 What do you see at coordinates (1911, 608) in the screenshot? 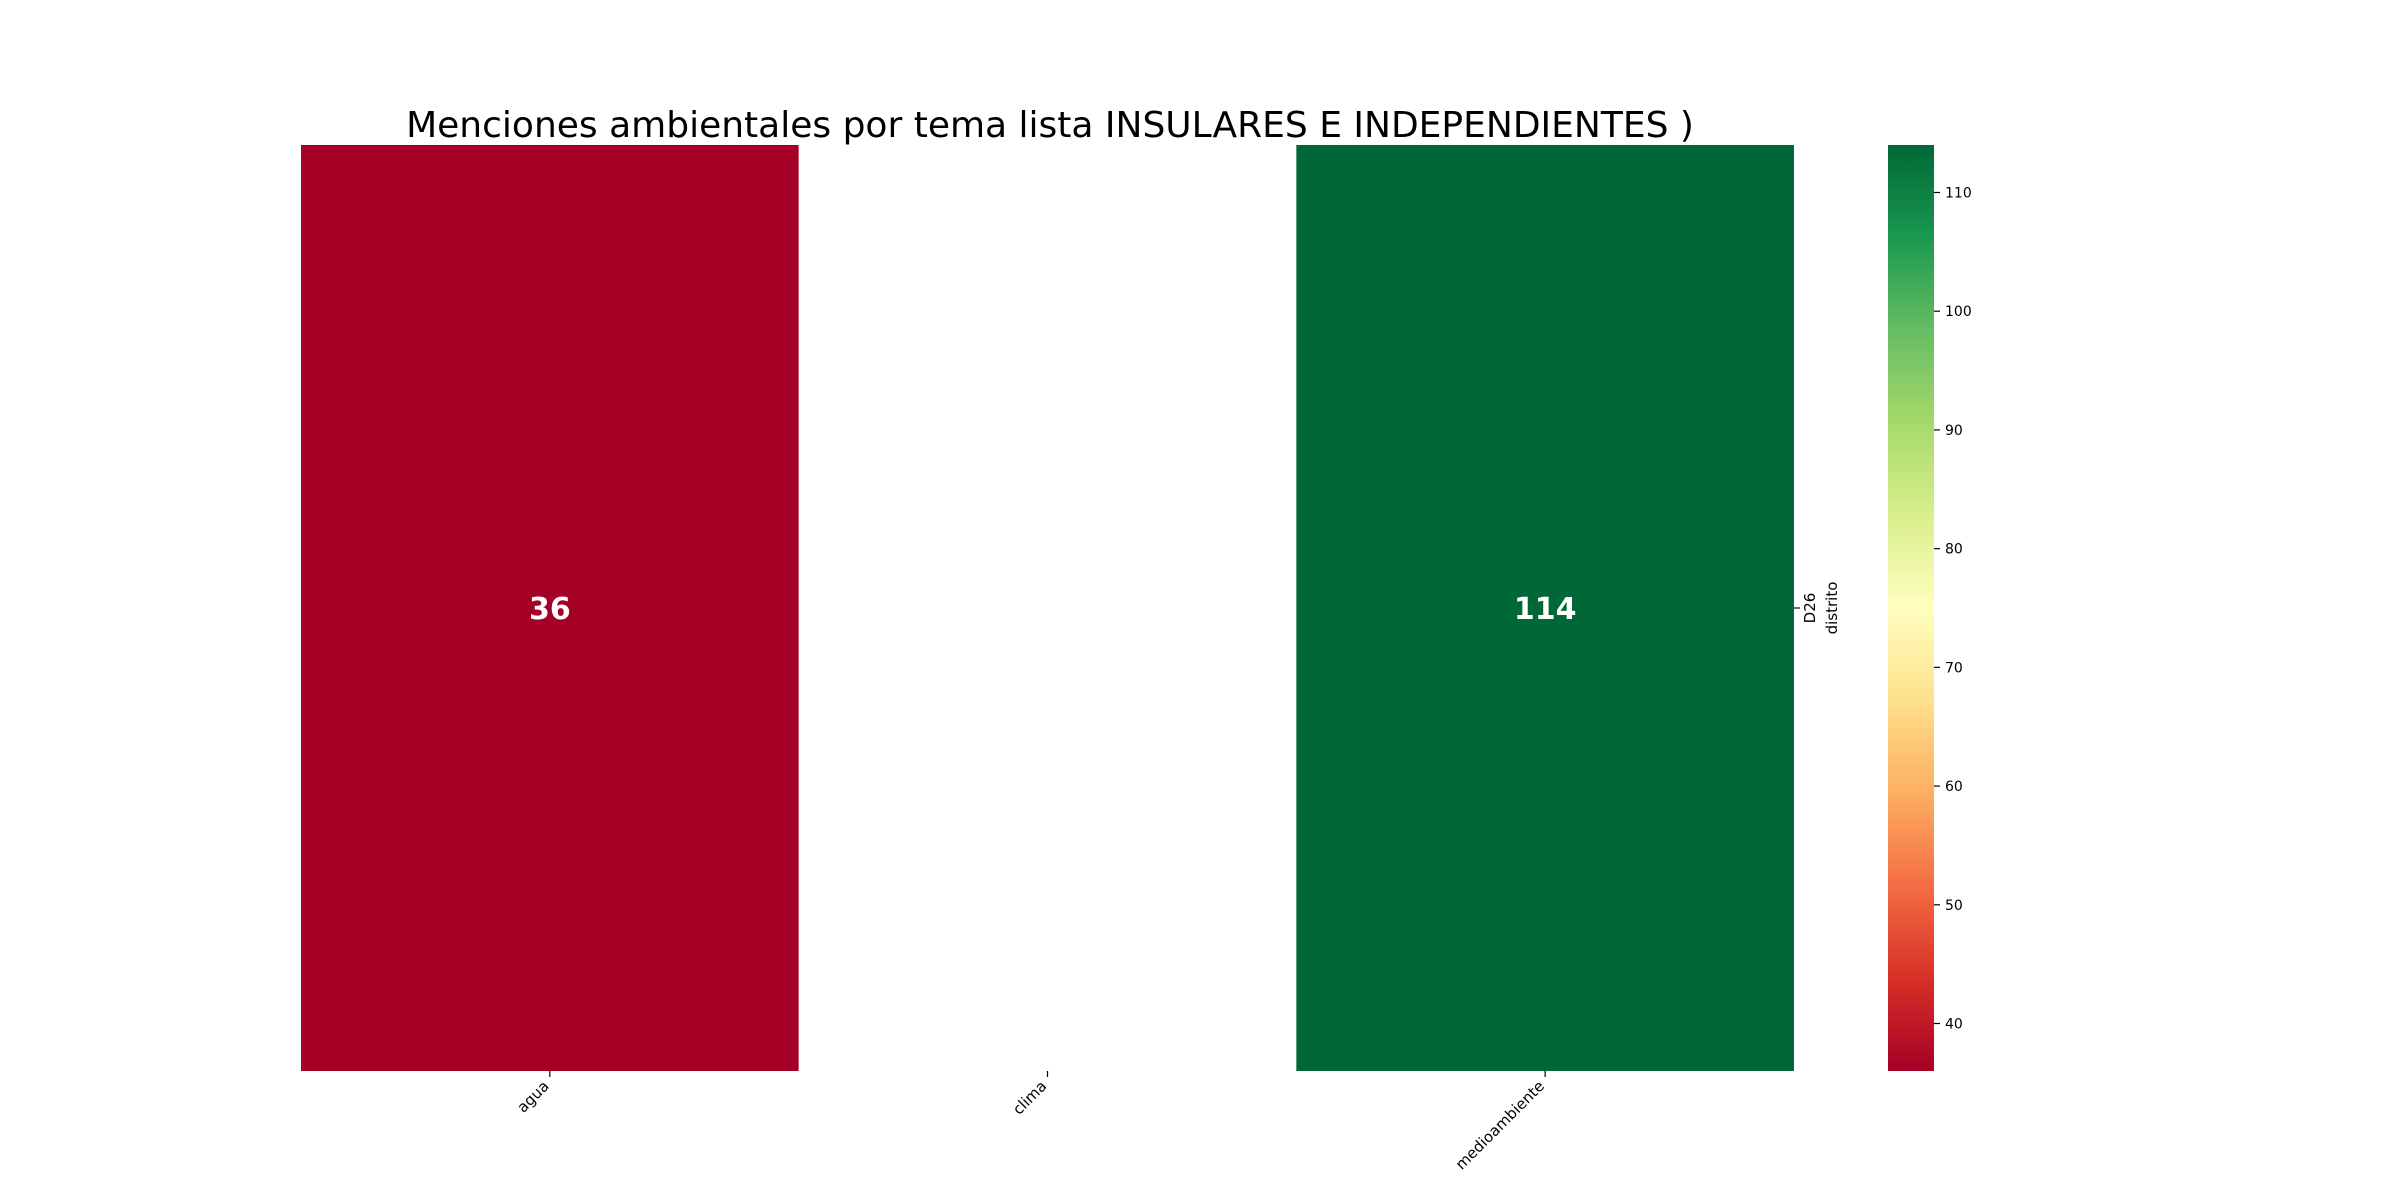
I see `colorbar` at bounding box center [1911, 608].